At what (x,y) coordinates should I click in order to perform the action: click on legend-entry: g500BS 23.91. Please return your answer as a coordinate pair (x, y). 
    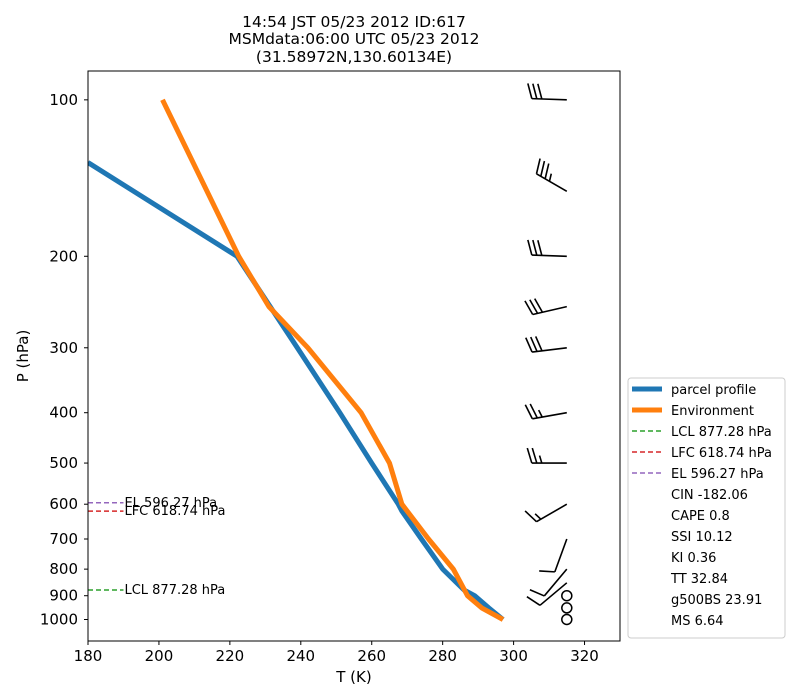
    Looking at the image, I should click on (716, 600).